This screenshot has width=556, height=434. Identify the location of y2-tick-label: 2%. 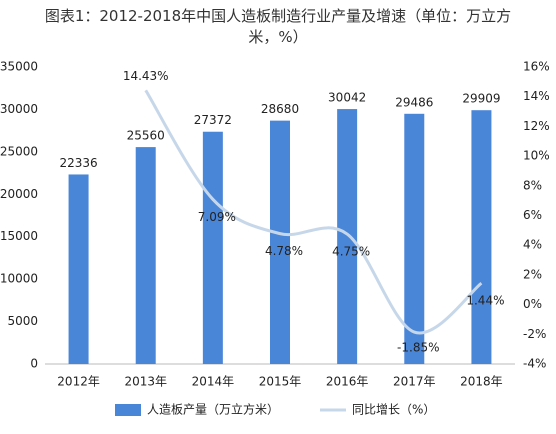
(532, 274).